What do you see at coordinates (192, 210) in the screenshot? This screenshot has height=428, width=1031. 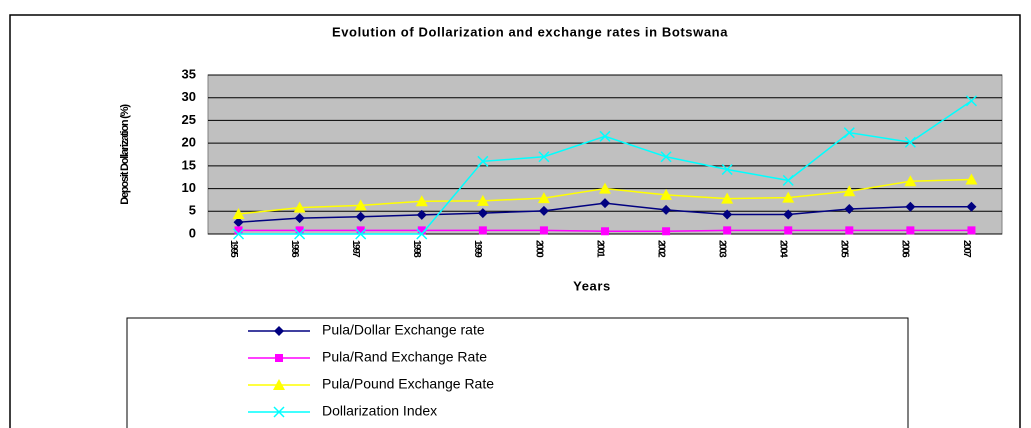 I see `y-tick-label: 5` at bounding box center [192, 210].